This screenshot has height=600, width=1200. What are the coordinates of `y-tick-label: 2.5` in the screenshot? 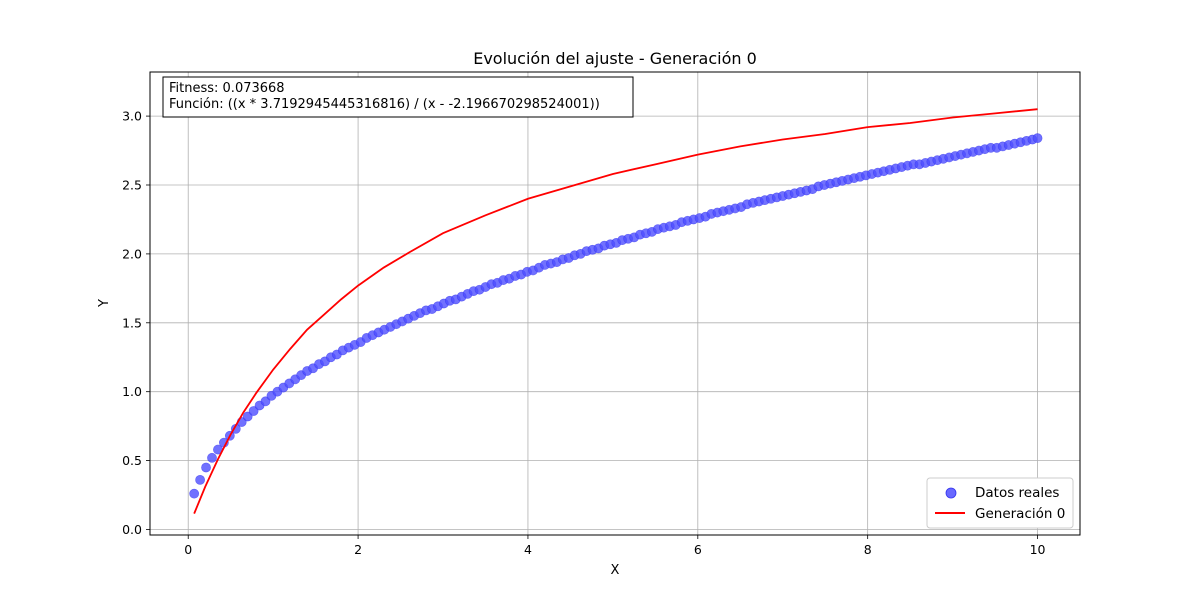 It's located at (132, 184).